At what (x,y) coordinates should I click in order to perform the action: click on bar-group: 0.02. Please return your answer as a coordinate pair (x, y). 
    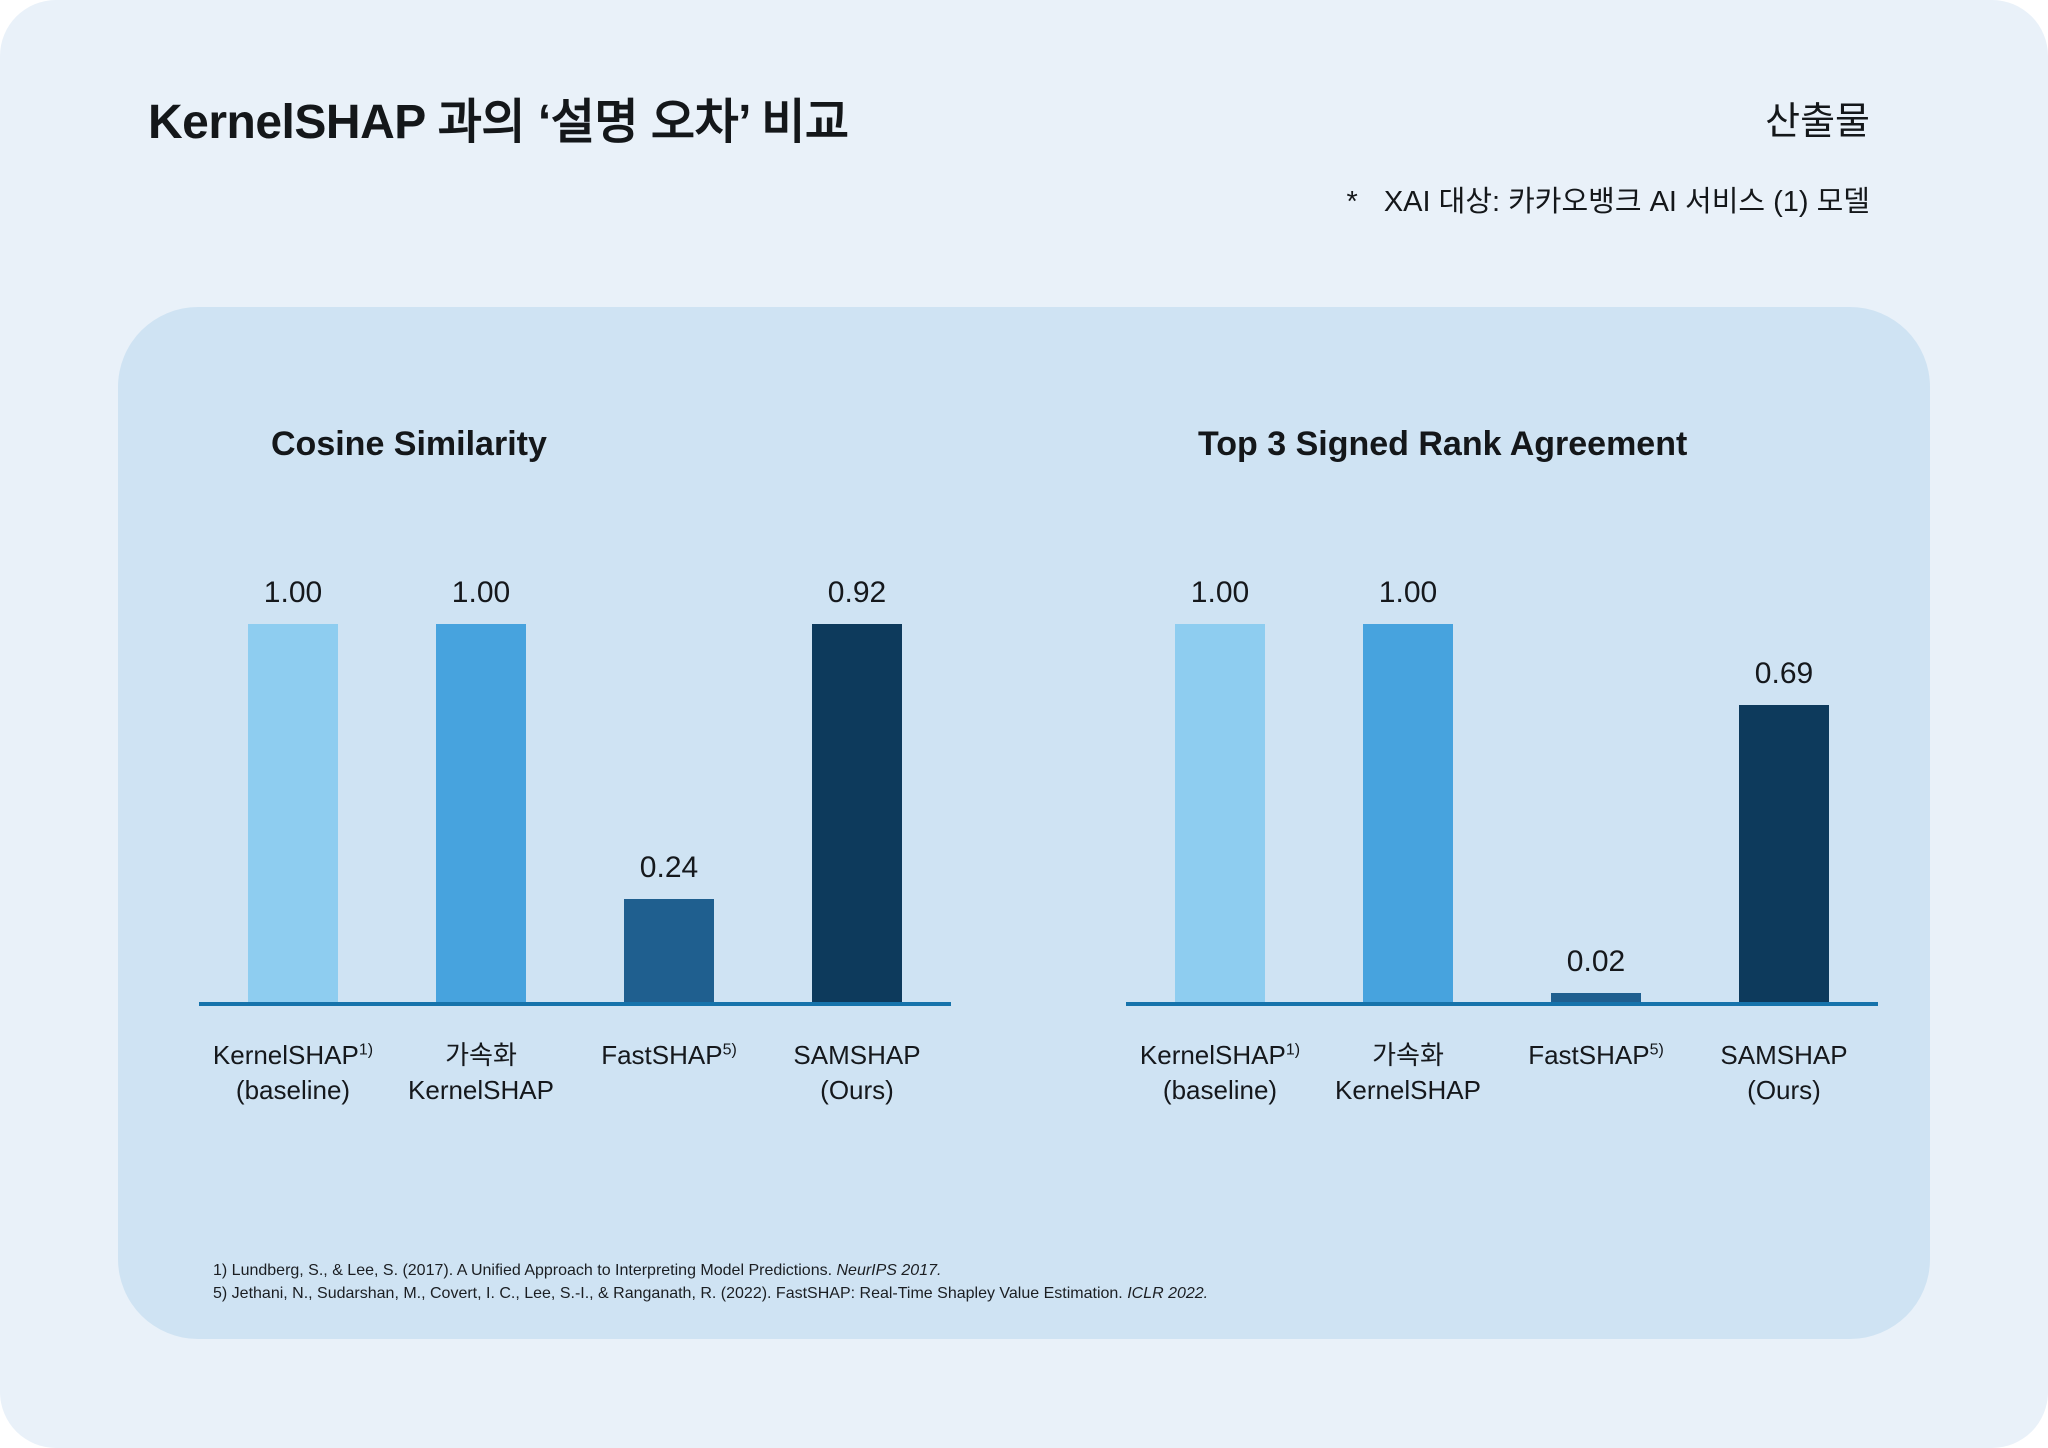
    Looking at the image, I should click on (1596, 789).